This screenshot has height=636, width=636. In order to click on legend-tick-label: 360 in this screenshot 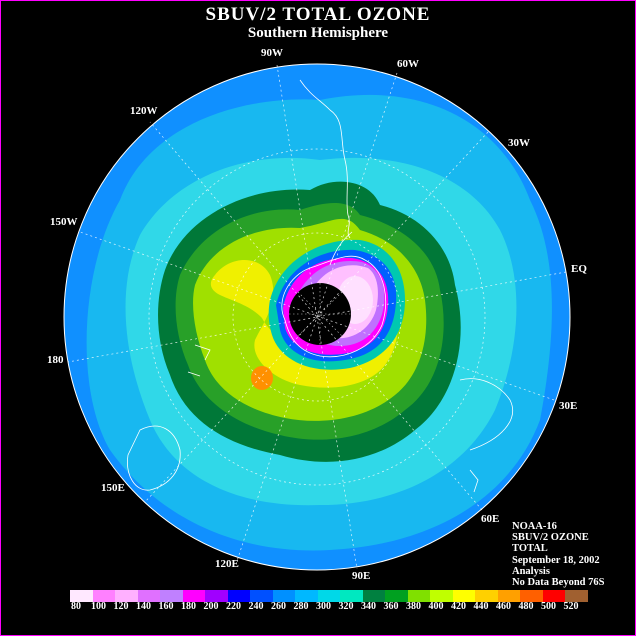, I will do `click(391, 606)`.